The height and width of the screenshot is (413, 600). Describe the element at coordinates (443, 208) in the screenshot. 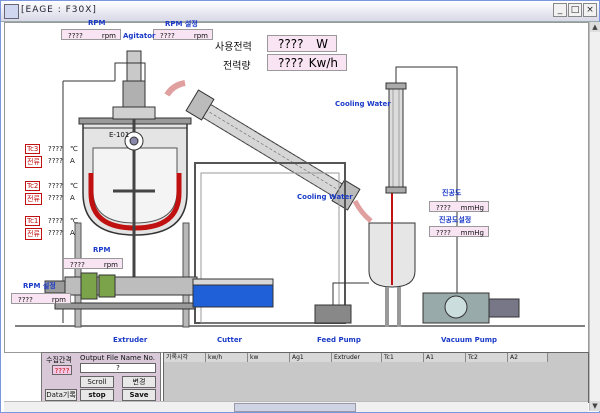

I see `vacuum-value: ????` at that location.